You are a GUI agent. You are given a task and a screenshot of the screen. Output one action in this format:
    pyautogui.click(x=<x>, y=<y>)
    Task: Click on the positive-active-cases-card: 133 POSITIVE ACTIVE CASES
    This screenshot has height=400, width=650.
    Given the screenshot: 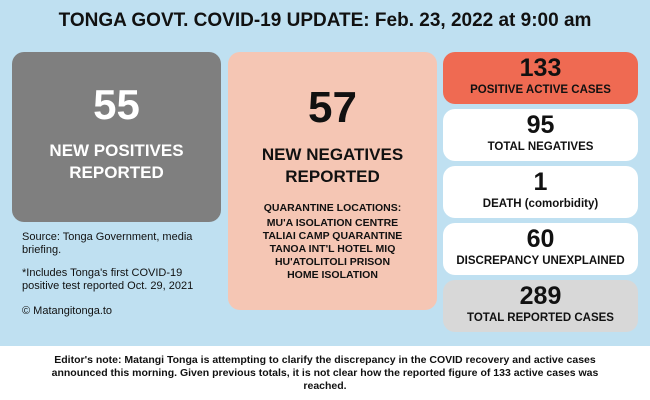 What is the action you would take?
    pyautogui.click(x=540, y=78)
    